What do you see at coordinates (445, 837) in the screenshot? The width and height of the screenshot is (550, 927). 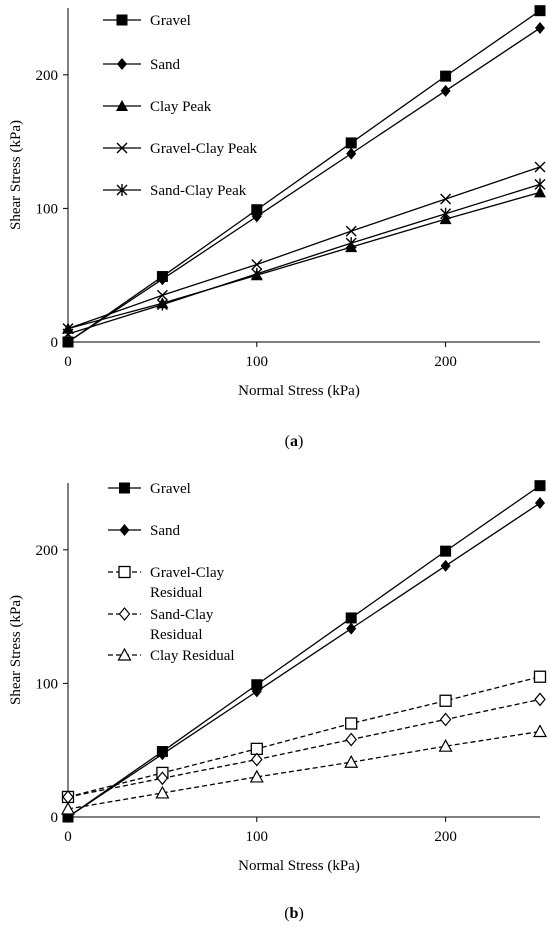 I see `x-tick-label: 200` at bounding box center [445, 837].